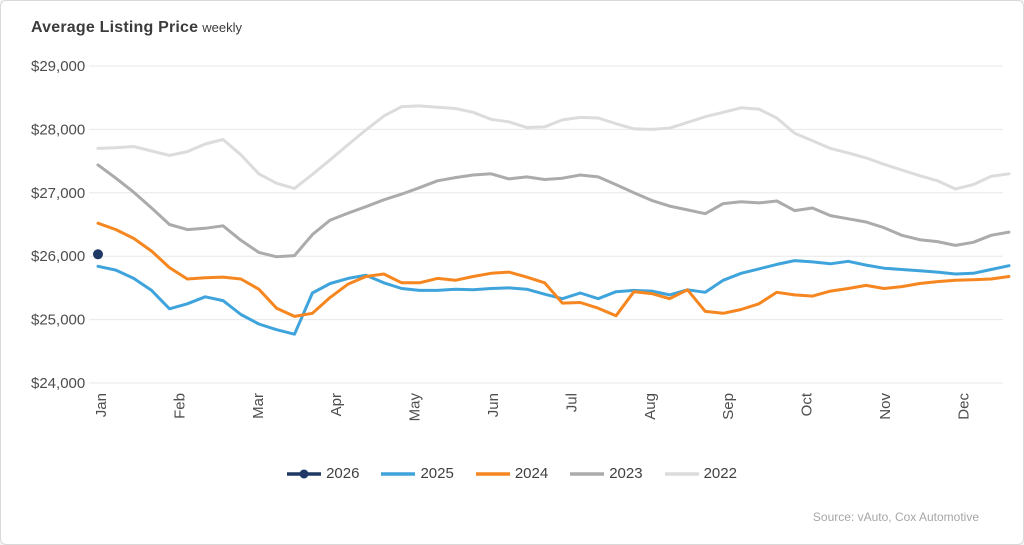 The image size is (1024, 545). Describe the element at coordinates (98, 254) in the screenshot. I see `series-point-2026` at that location.